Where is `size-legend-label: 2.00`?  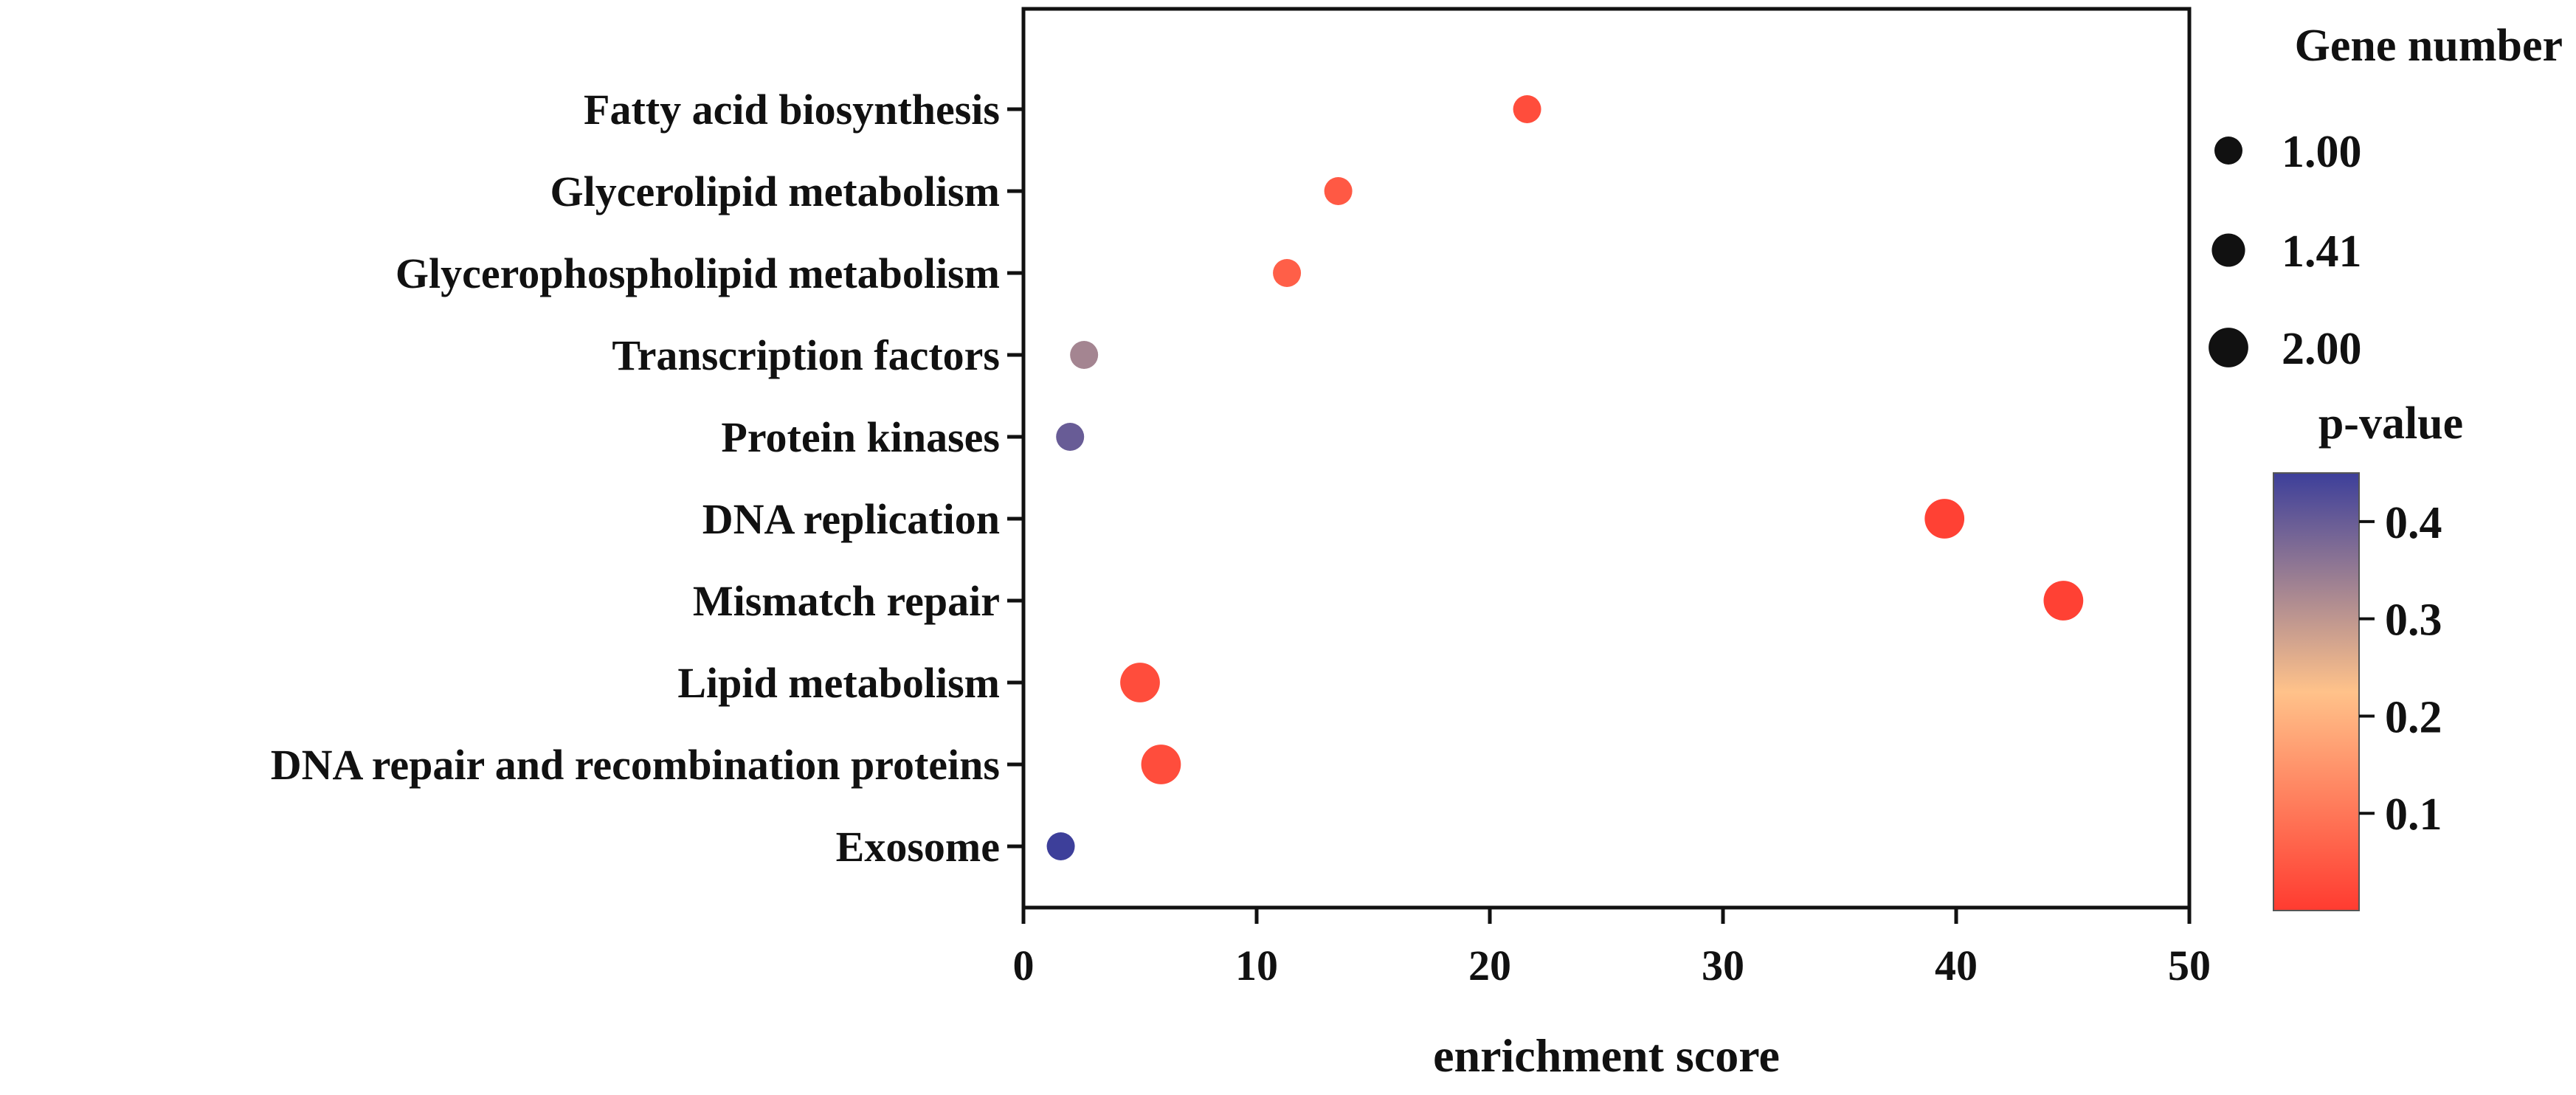
size-legend-label: 2.00 is located at coordinates (2322, 349).